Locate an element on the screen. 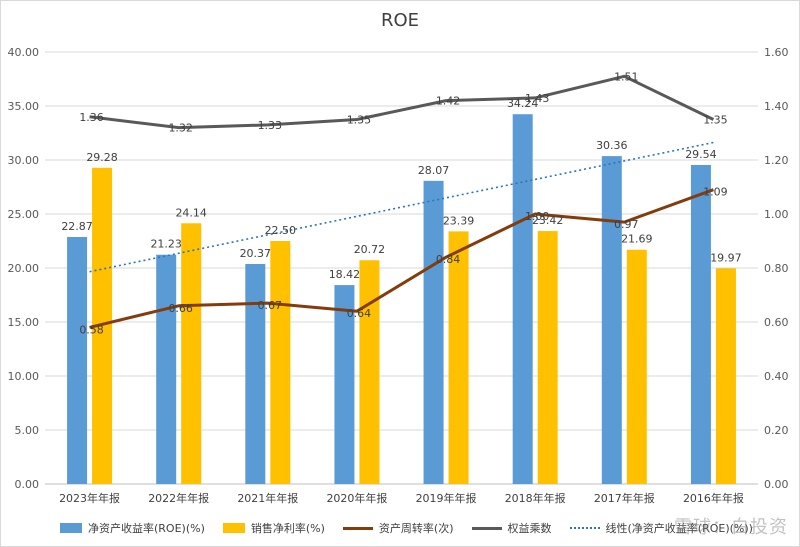 This screenshot has height=547, width=800. data-label-equity-multiplier: 1.42 is located at coordinates (448, 101).